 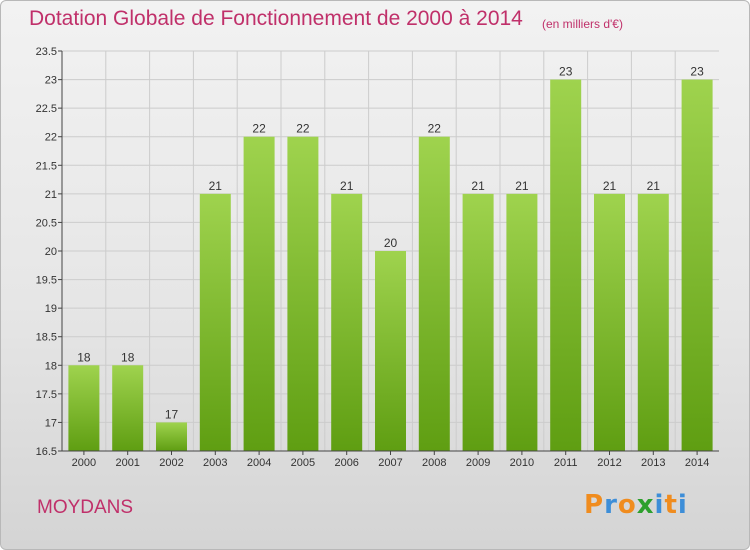 I want to click on y-tick-label: 23.5, so click(x=46, y=52).